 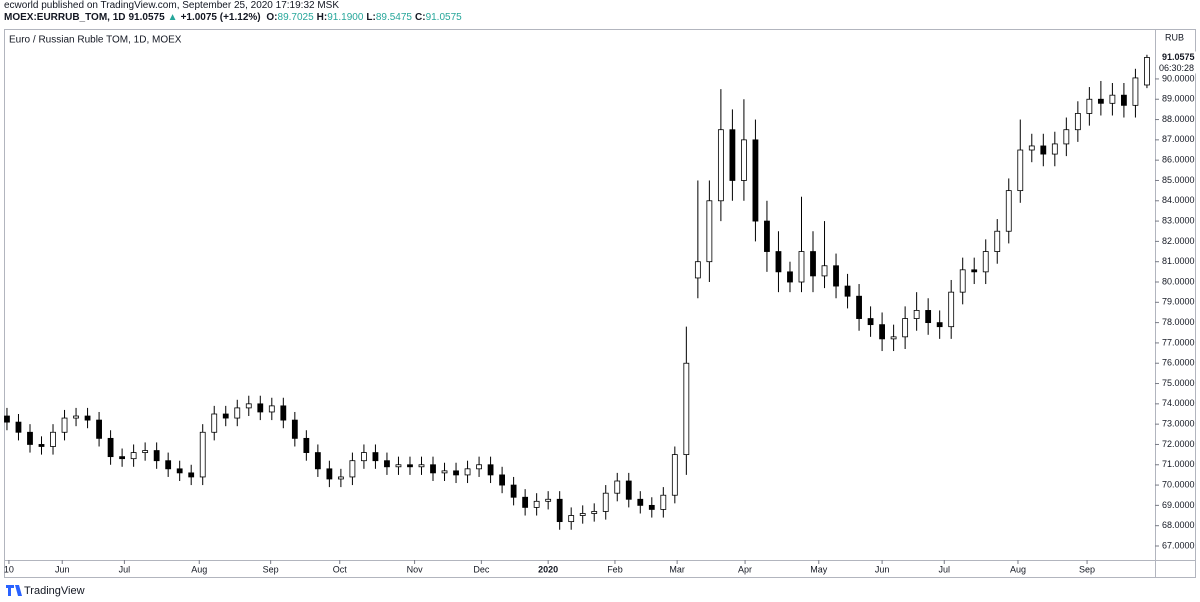 I want to click on ohlc-value: 91.1900, so click(x=345, y=17).